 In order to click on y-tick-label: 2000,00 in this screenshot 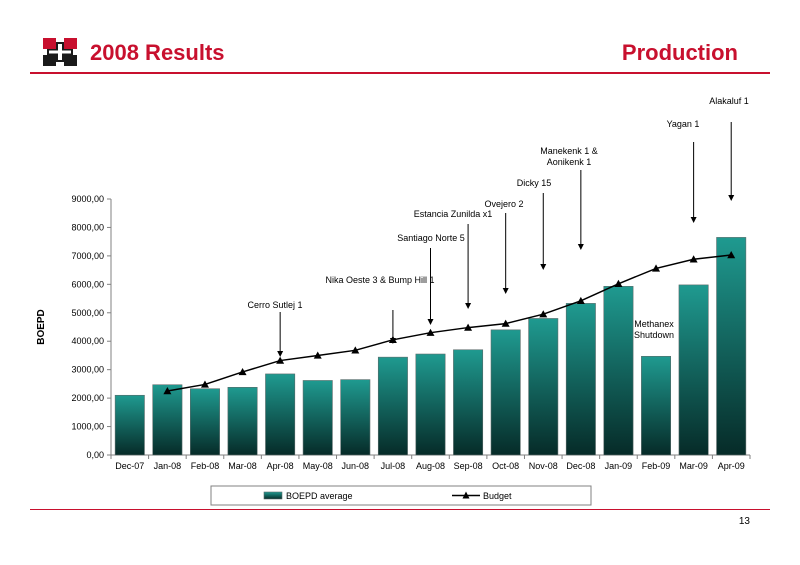, I will do `click(87, 398)`.